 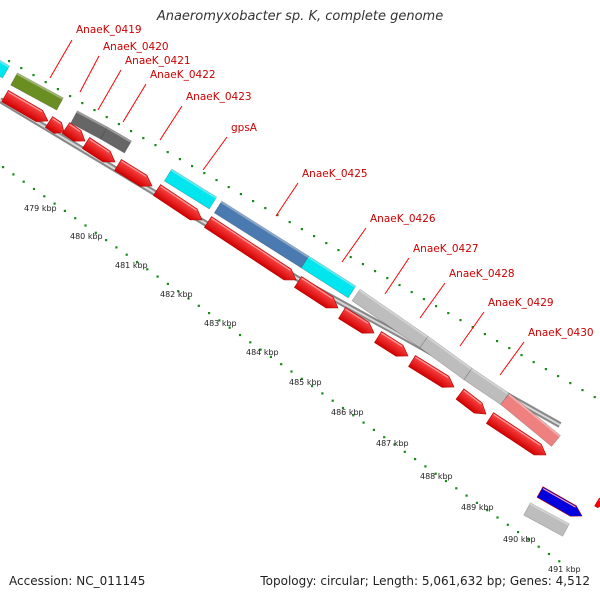 What do you see at coordinates (244, 128) in the screenshot?
I see `gene-label: gpsA` at bounding box center [244, 128].